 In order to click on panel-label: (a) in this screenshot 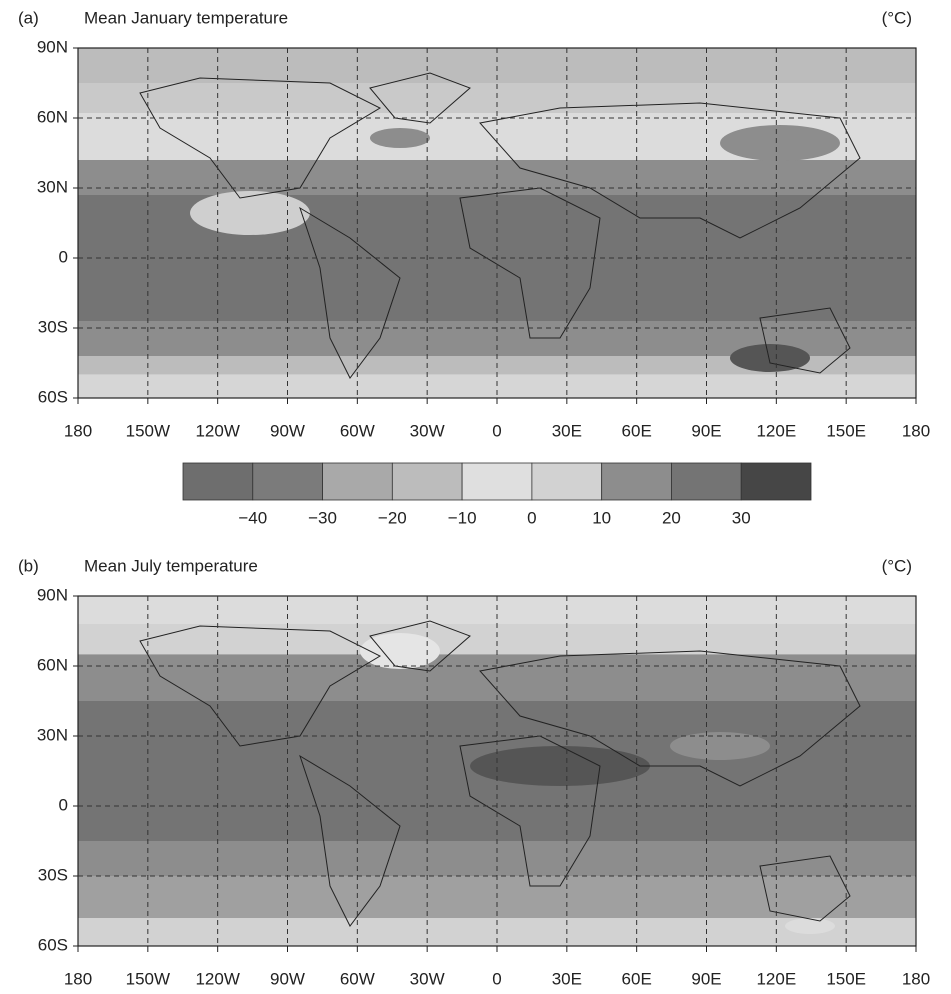, I will do `click(28, 17)`.